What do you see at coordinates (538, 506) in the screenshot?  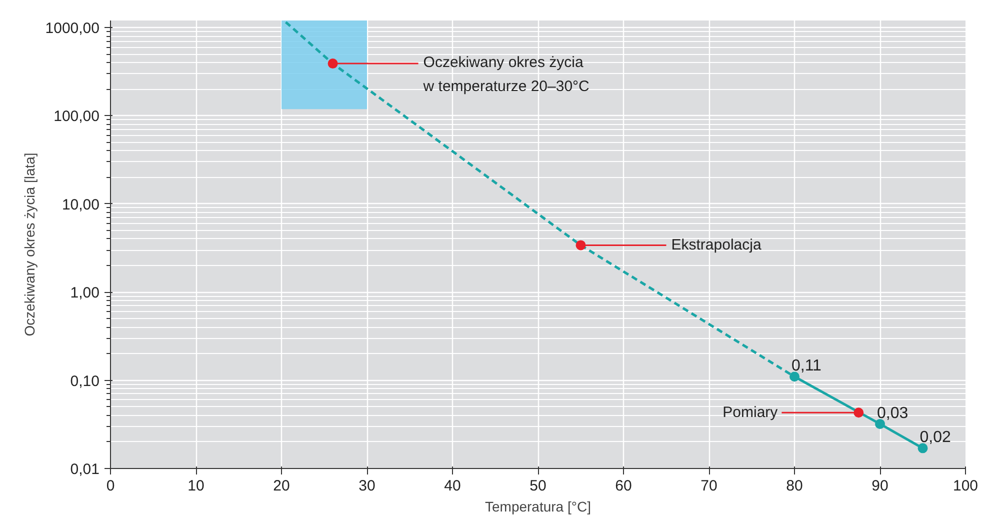 I see `x-axis-title: Temperatura [°C]` at bounding box center [538, 506].